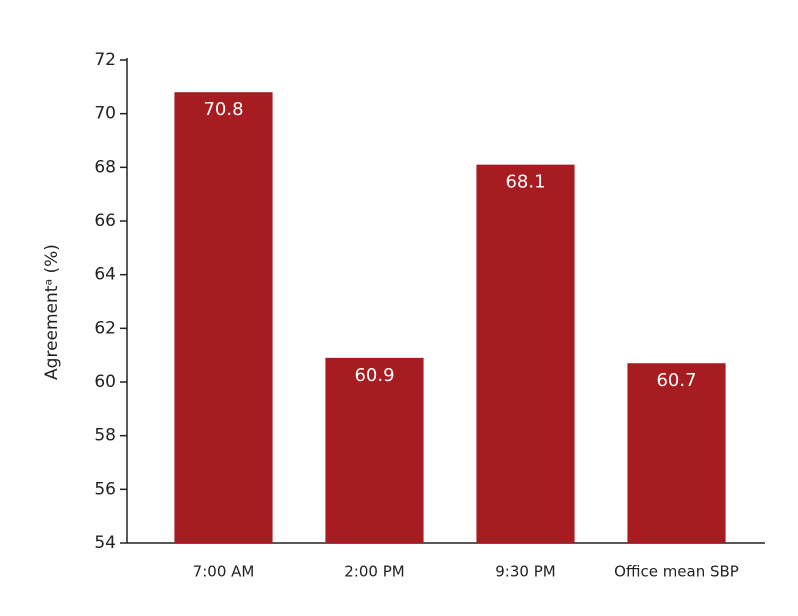 This screenshot has width=798, height=616. What do you see at coordinates (105, 328) in the screenshot?
I see `y-tick-label: 62` at bounding box center [105, 328].